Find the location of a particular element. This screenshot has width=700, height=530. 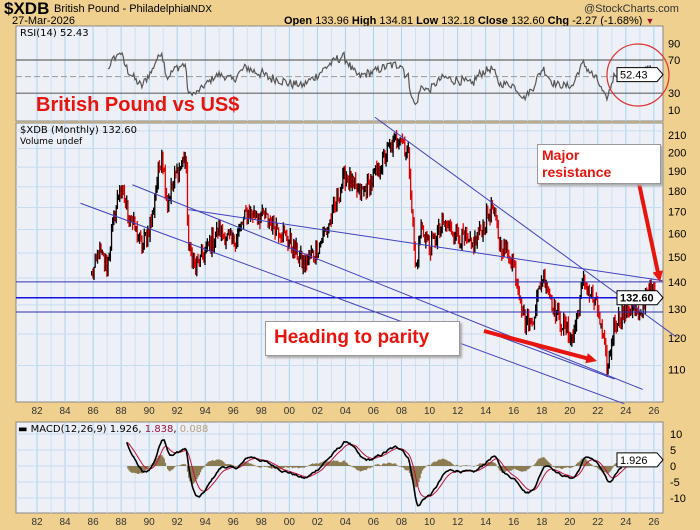

rsi-tag: 52.43 is located at coordinates (634, 76).